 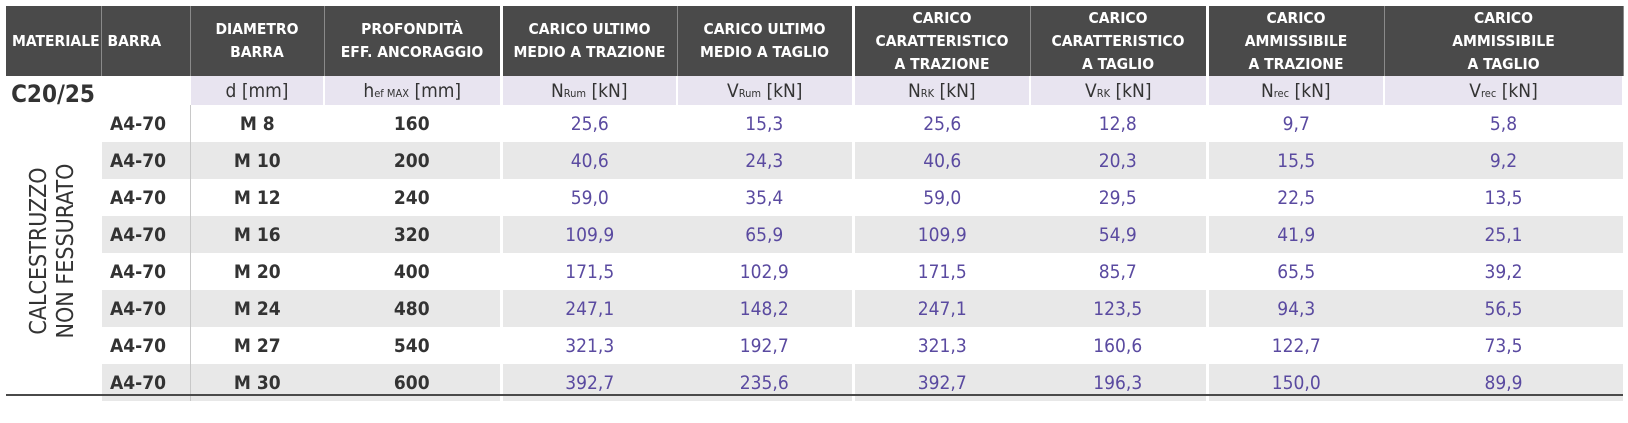 What do you see at coordinates (940, 123) in the screenshot?
I see `cell-nrk: 25,6` at bounding box center [940, 123].